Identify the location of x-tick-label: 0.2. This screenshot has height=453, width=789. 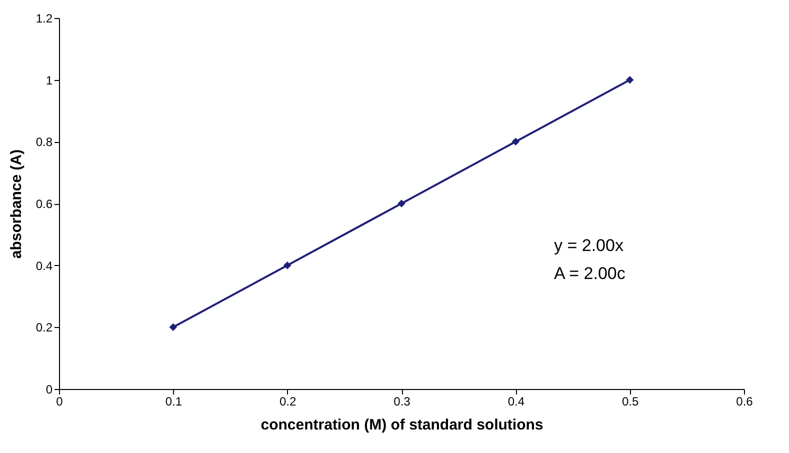
(287, 401).